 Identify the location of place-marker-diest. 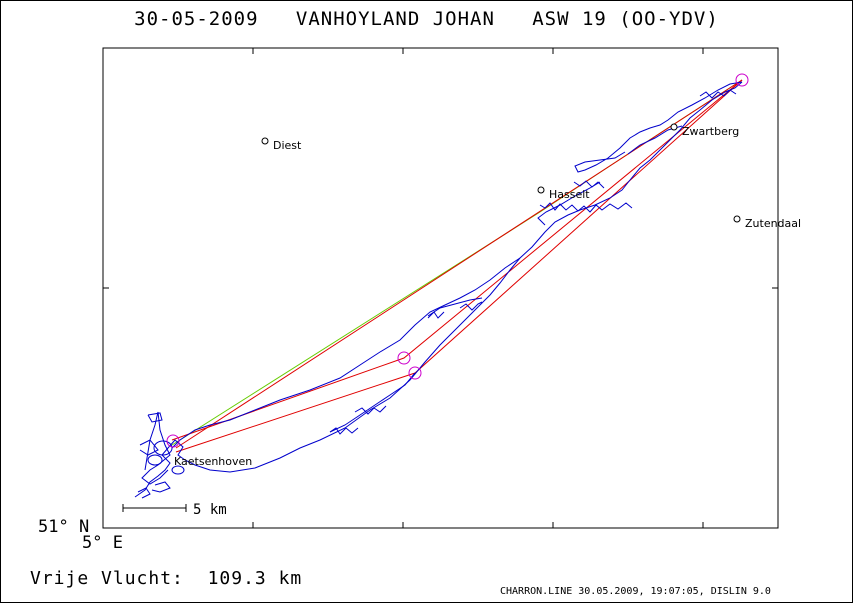
(265, 141).